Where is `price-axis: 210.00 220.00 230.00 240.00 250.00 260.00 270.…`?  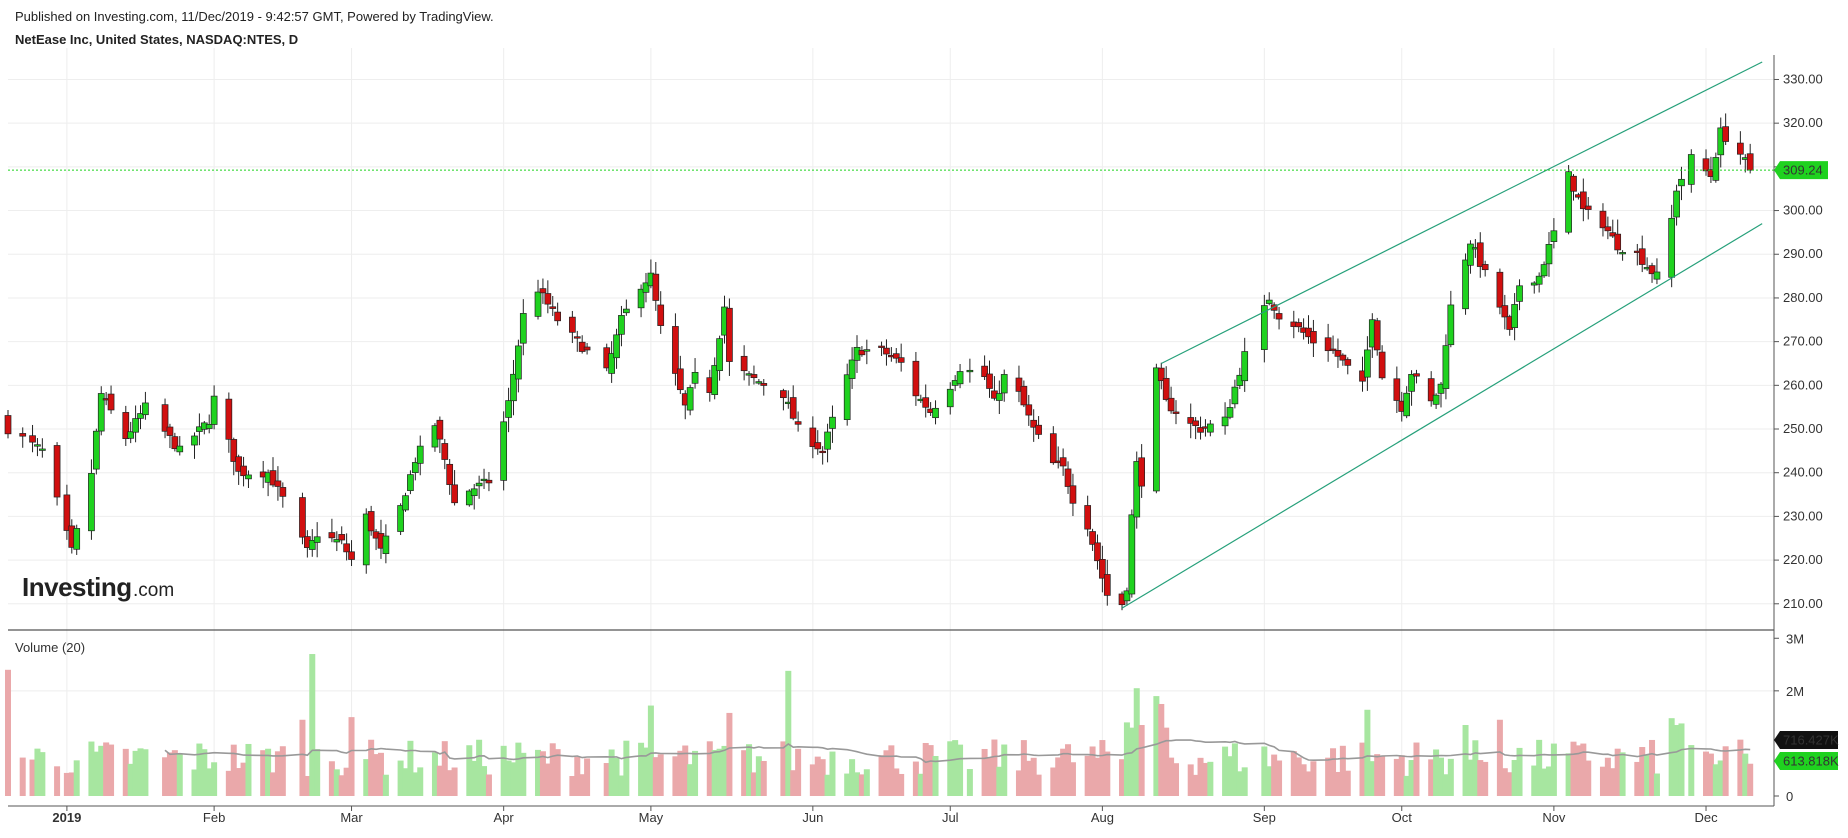 price-axis: 210.00 220.00 230.00 240.00 250.00 260.00 270.… is located at coordinates (1801, 341).